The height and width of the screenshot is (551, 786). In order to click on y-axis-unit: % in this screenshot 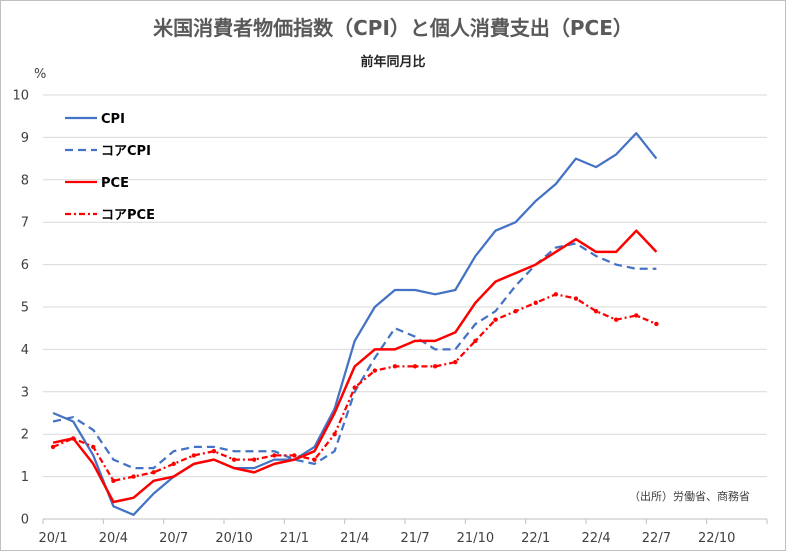, I will do `click(40, 74)`.